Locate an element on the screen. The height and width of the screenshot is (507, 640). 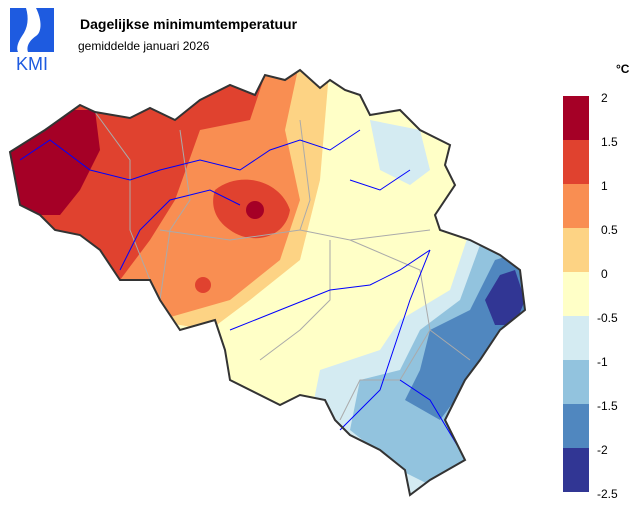
legend-tick-label: 0.5 is located at coordinates (609, 230).